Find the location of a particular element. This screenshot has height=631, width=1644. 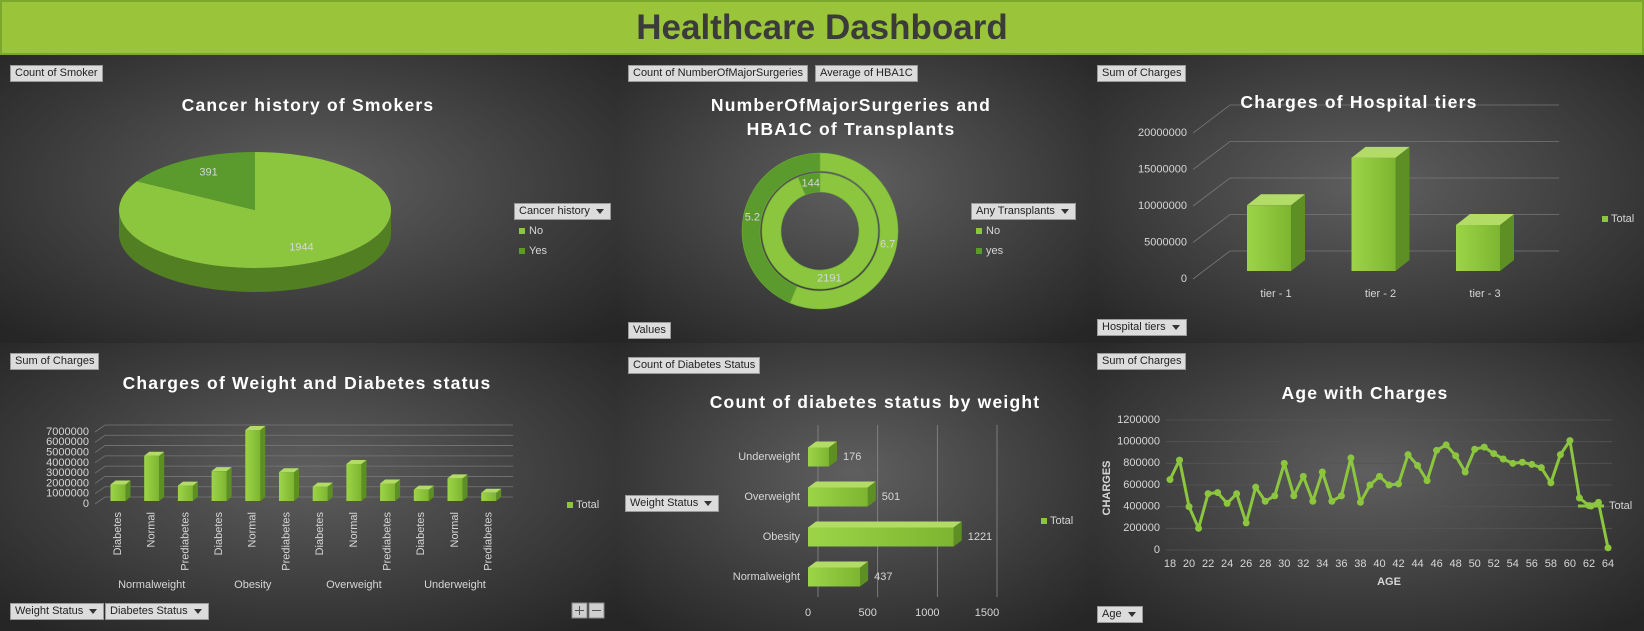

field-button: Diabetes Status is located at coordinates (157, 611).